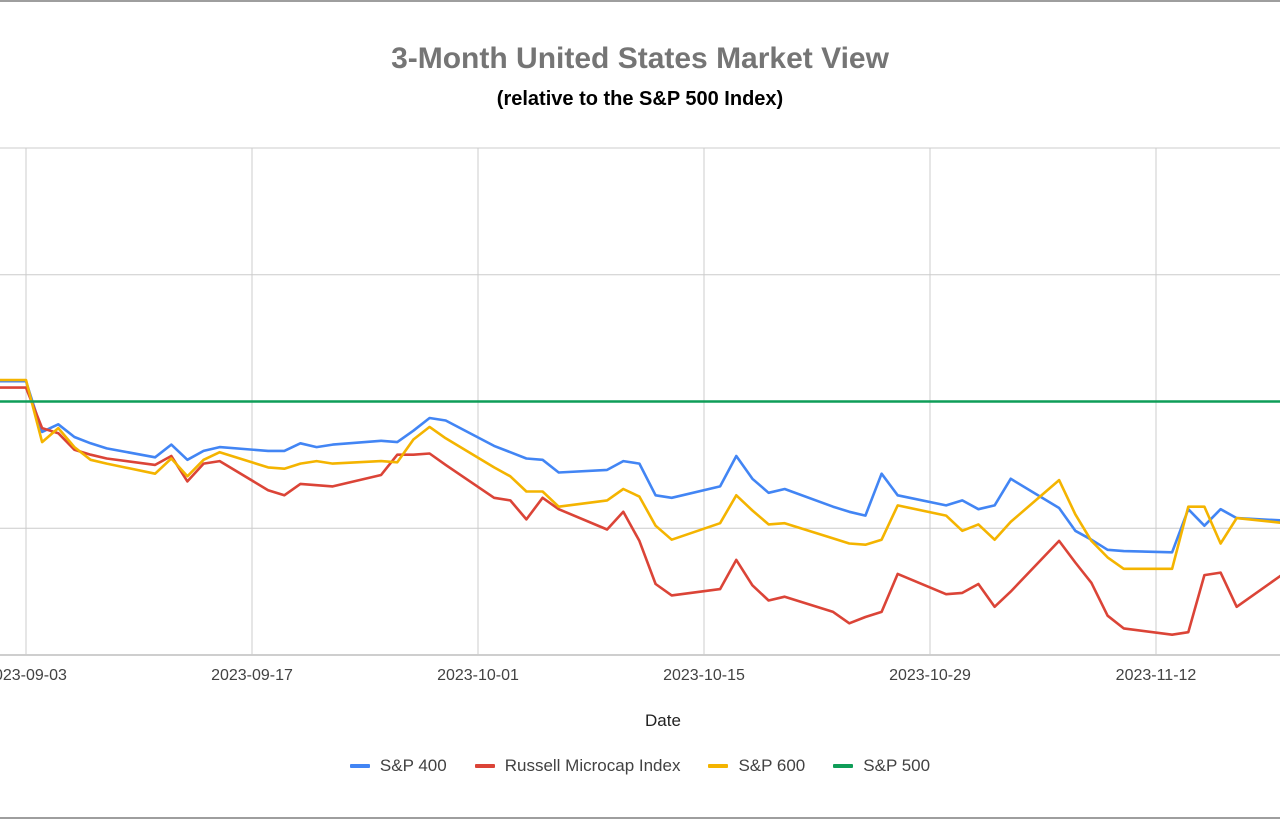  I want to click on legend-item: S&P 400, so click(398, 766).